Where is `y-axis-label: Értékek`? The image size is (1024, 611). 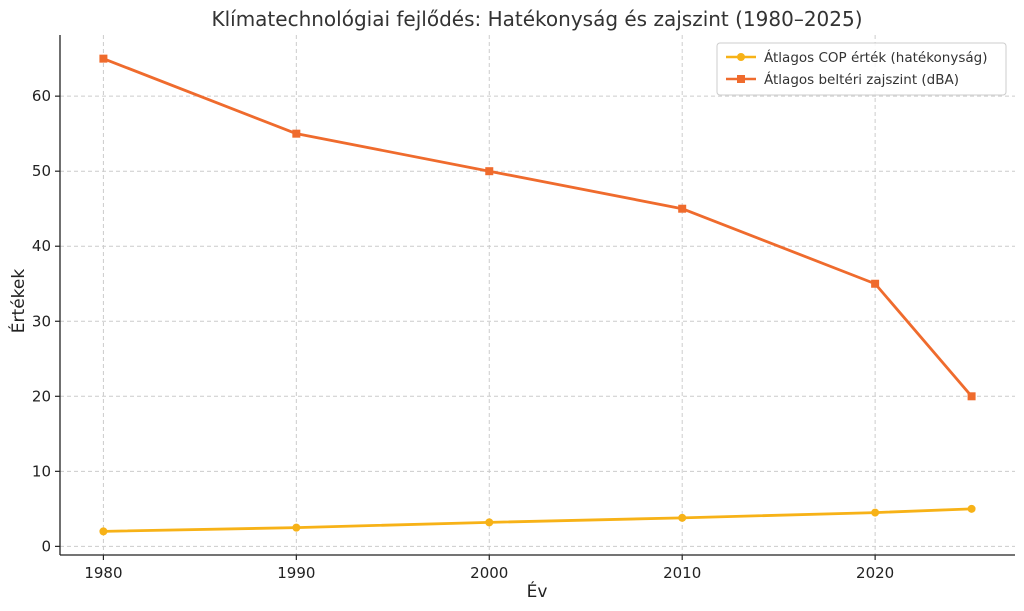 y-axis-label: Értékek is located at coordinates (18, 301).